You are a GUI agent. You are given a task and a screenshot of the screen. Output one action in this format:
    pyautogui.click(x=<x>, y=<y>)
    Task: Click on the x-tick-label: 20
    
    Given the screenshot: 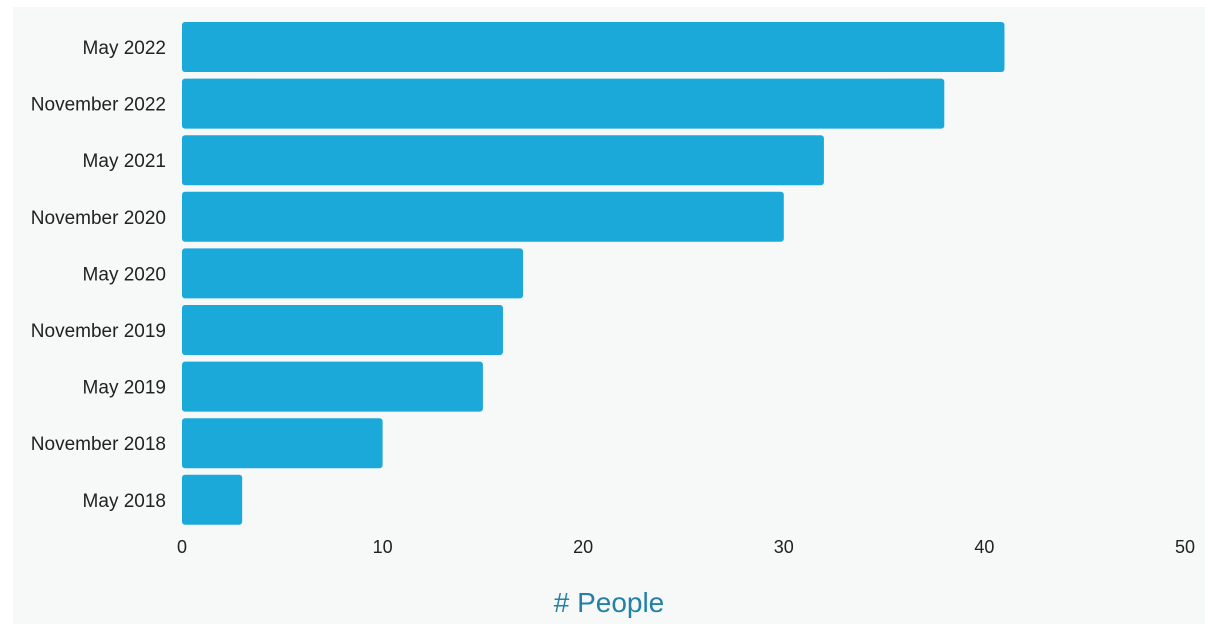 What is the action you would take?
    pyautogui.click(x=583, y=547)
    